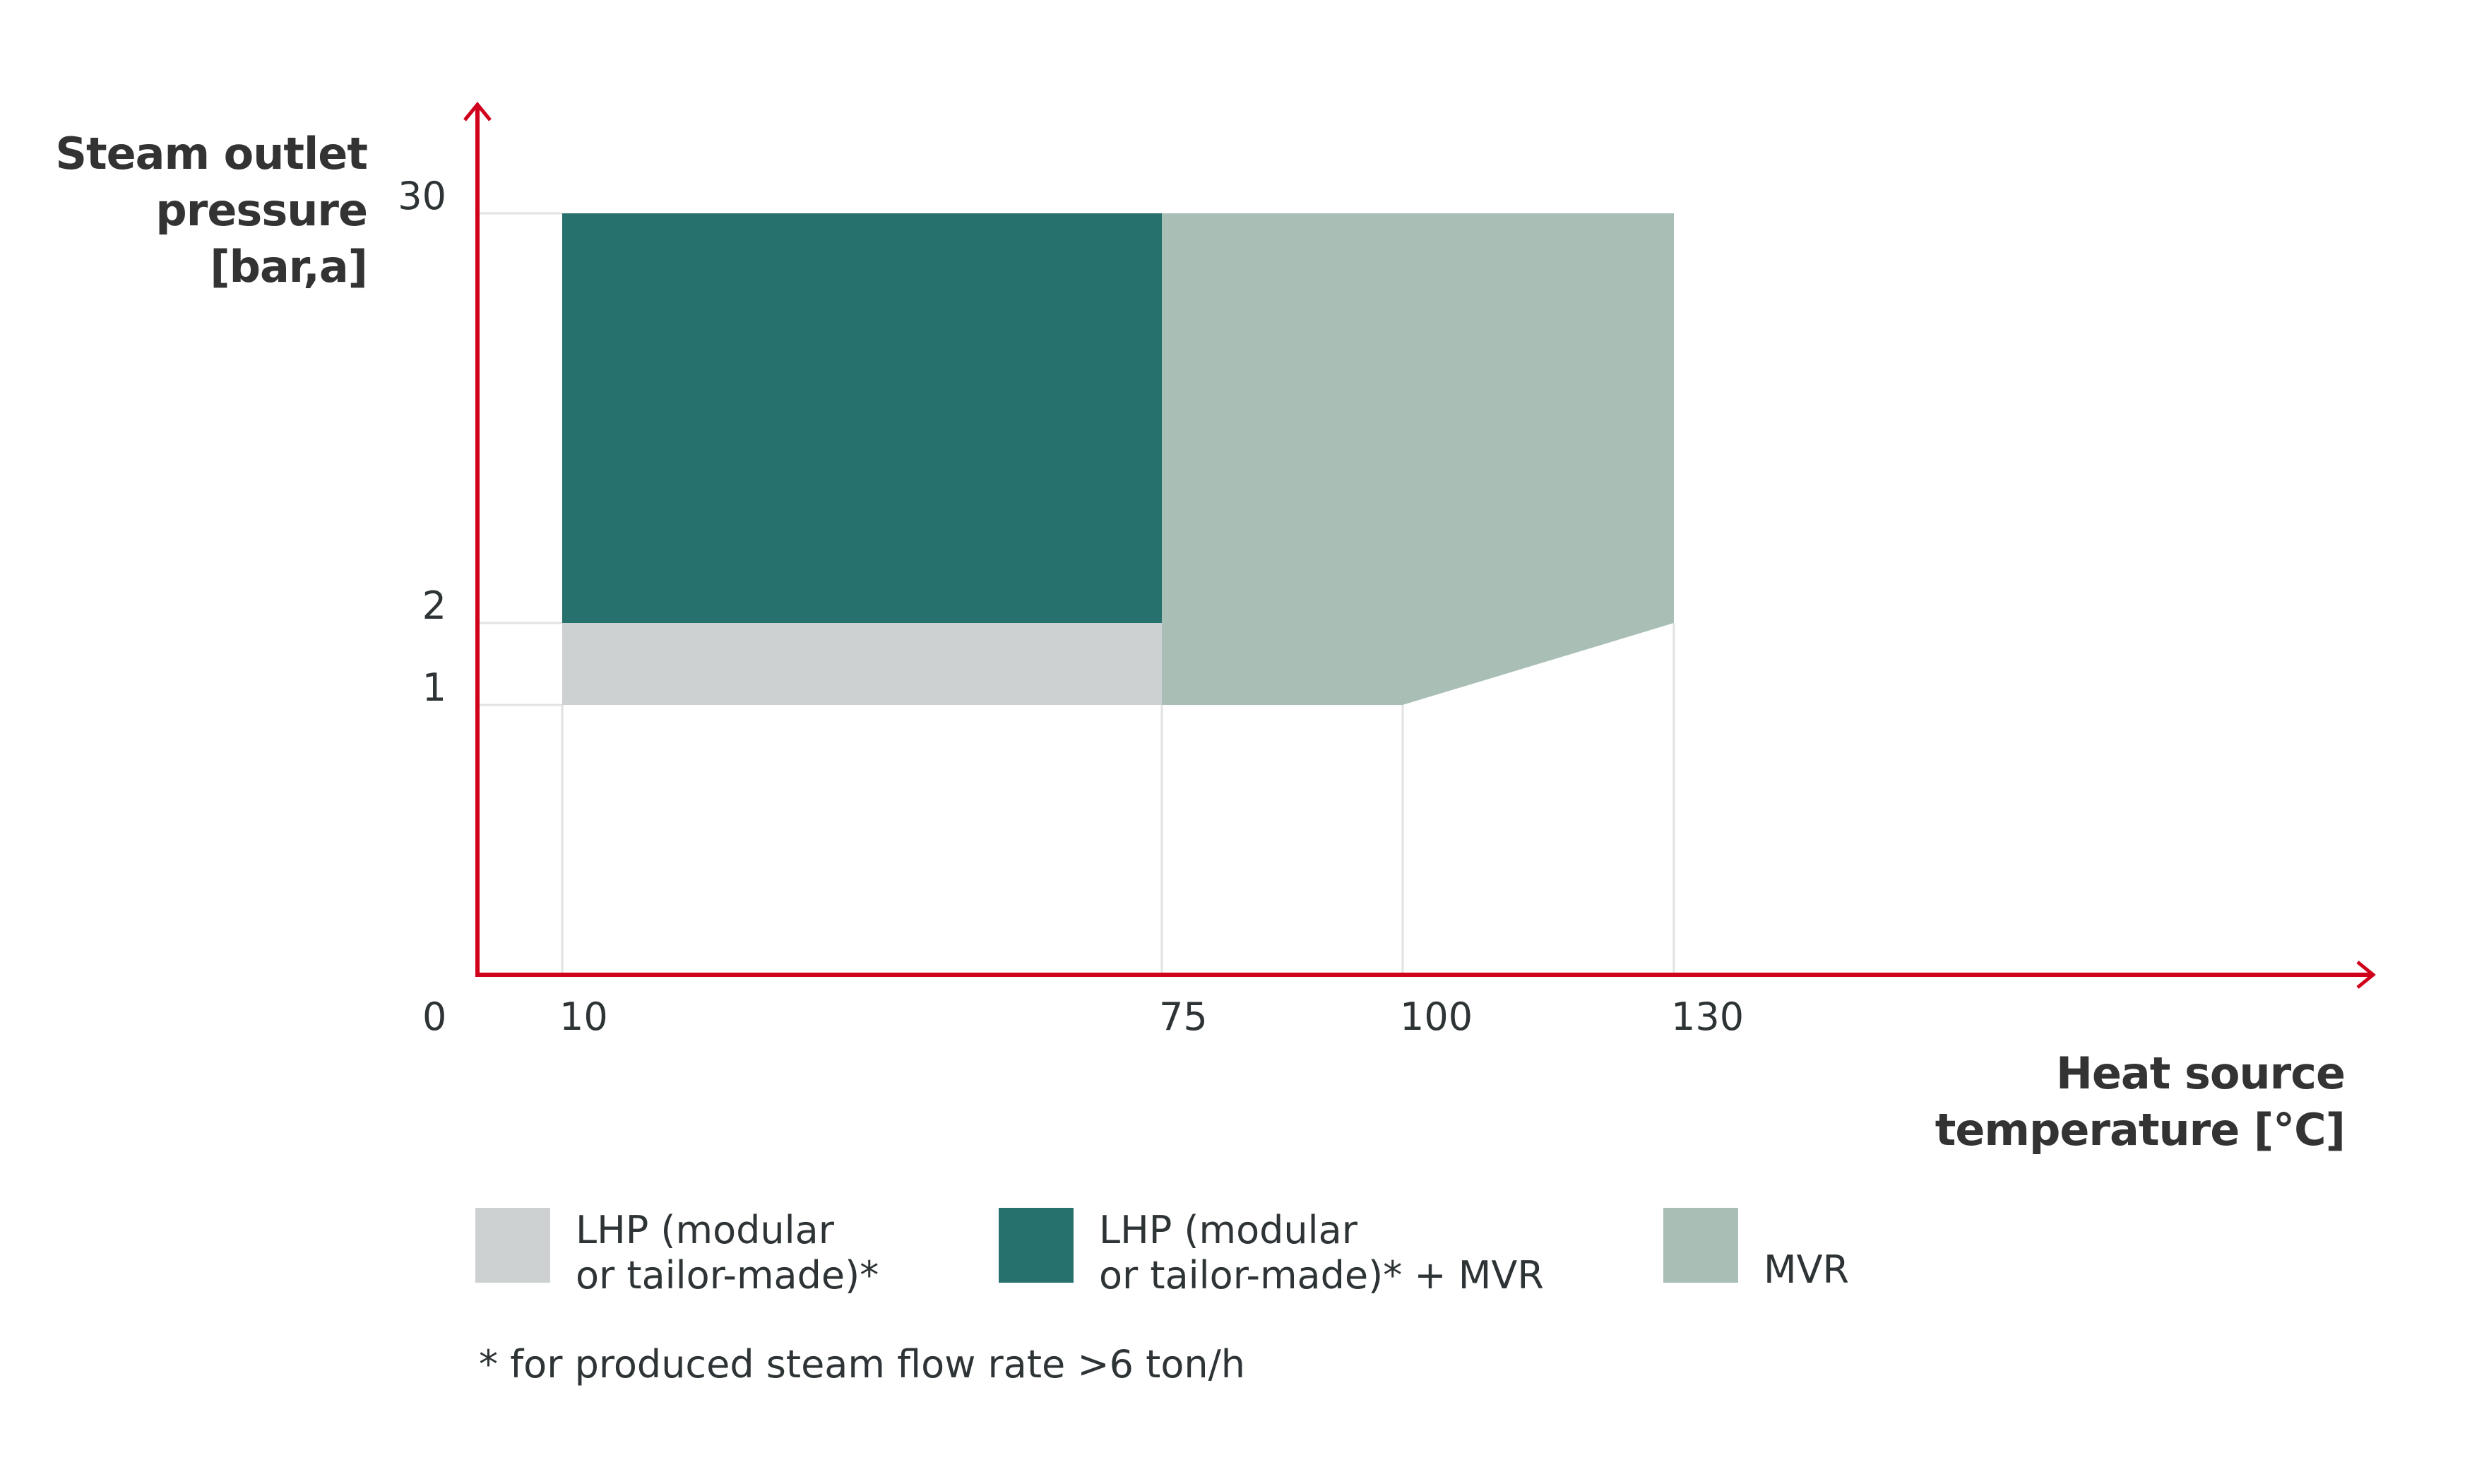  I want to click on chart-regions, so click(1118, 459).